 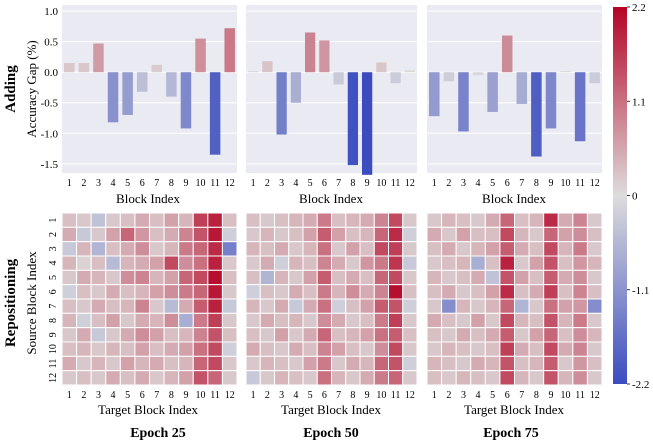 I want to click on y-tick-label: 10, so click(x=53, y=349).